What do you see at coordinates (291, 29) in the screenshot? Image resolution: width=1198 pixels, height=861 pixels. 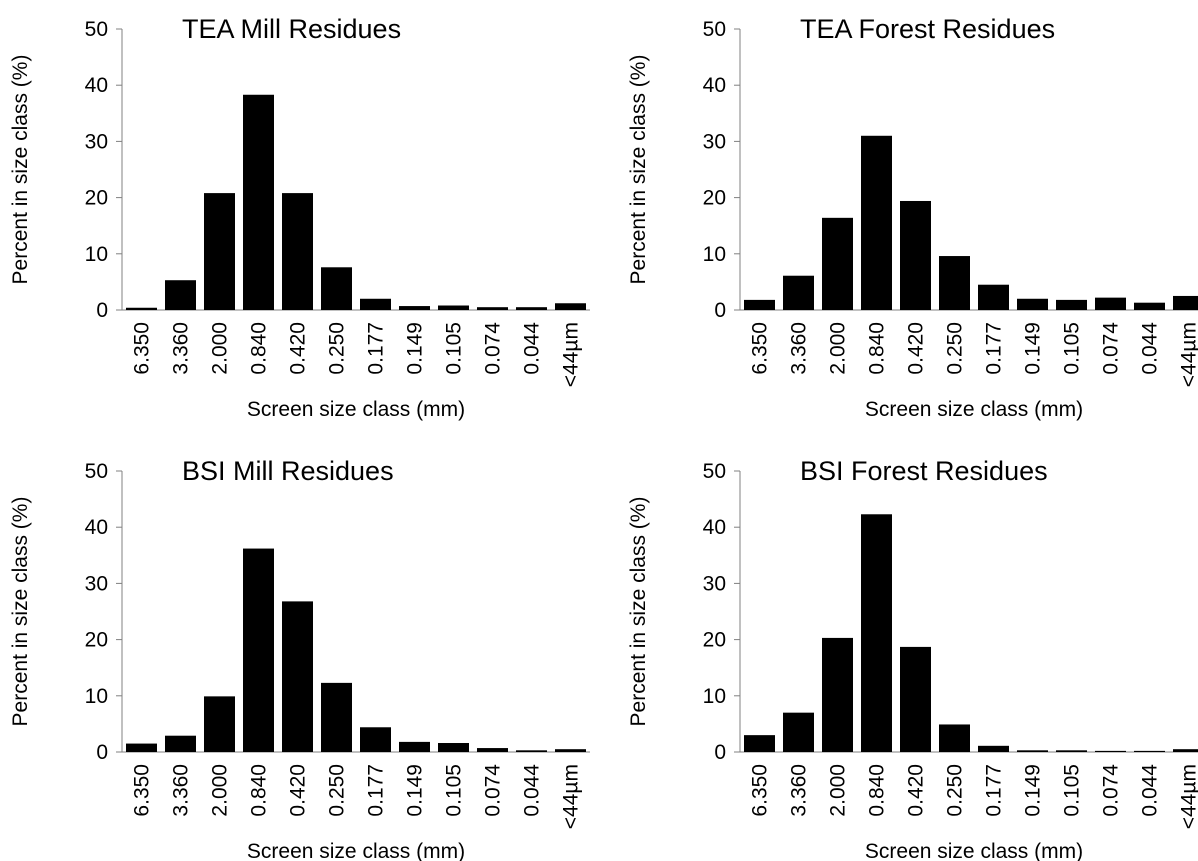 I see `chart-title: TEA Mill Residues` at bounding box center [291, 29].